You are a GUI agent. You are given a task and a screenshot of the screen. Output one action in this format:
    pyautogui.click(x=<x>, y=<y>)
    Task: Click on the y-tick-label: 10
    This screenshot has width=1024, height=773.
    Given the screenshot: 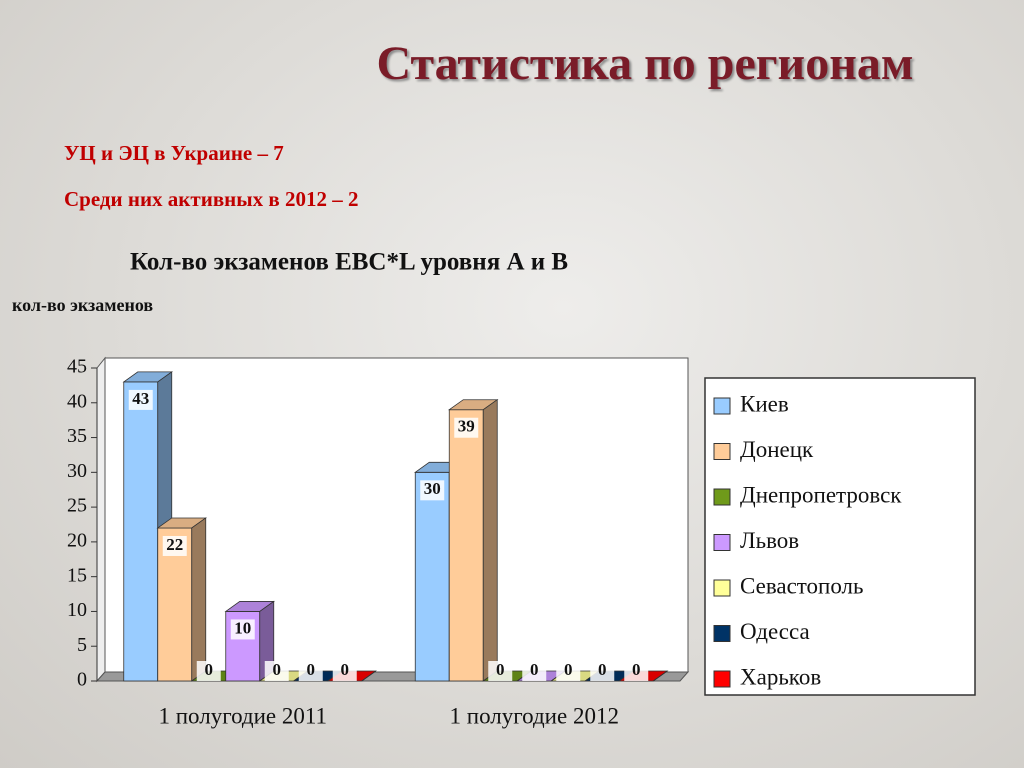 What is the action you would take?
    pyautogui.click(x=77, y=610)
    